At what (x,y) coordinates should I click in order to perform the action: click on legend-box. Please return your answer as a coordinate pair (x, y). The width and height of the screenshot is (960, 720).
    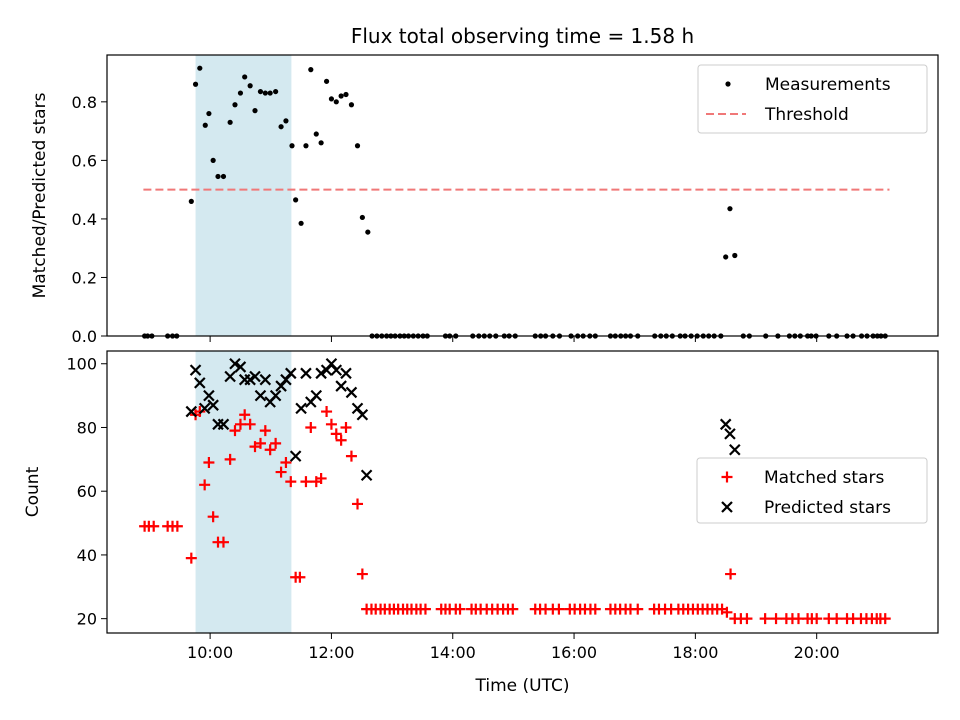
    Looking at the image, I should click on (812, 490).